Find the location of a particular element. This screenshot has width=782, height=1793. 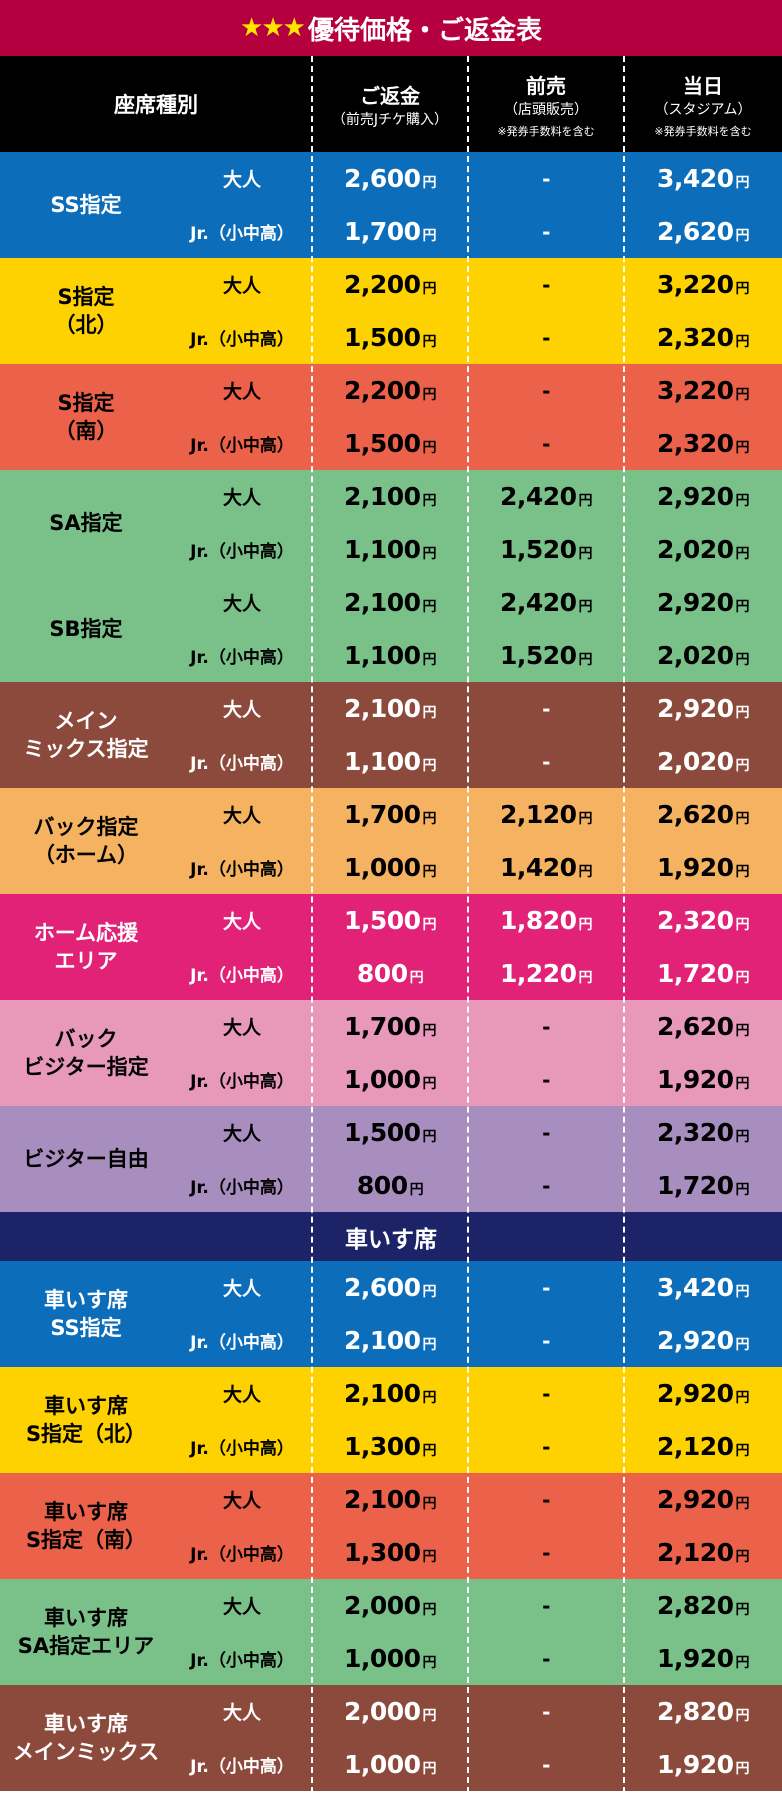

sameday-price-value: 2,320 is located at coordinates (695, 443).